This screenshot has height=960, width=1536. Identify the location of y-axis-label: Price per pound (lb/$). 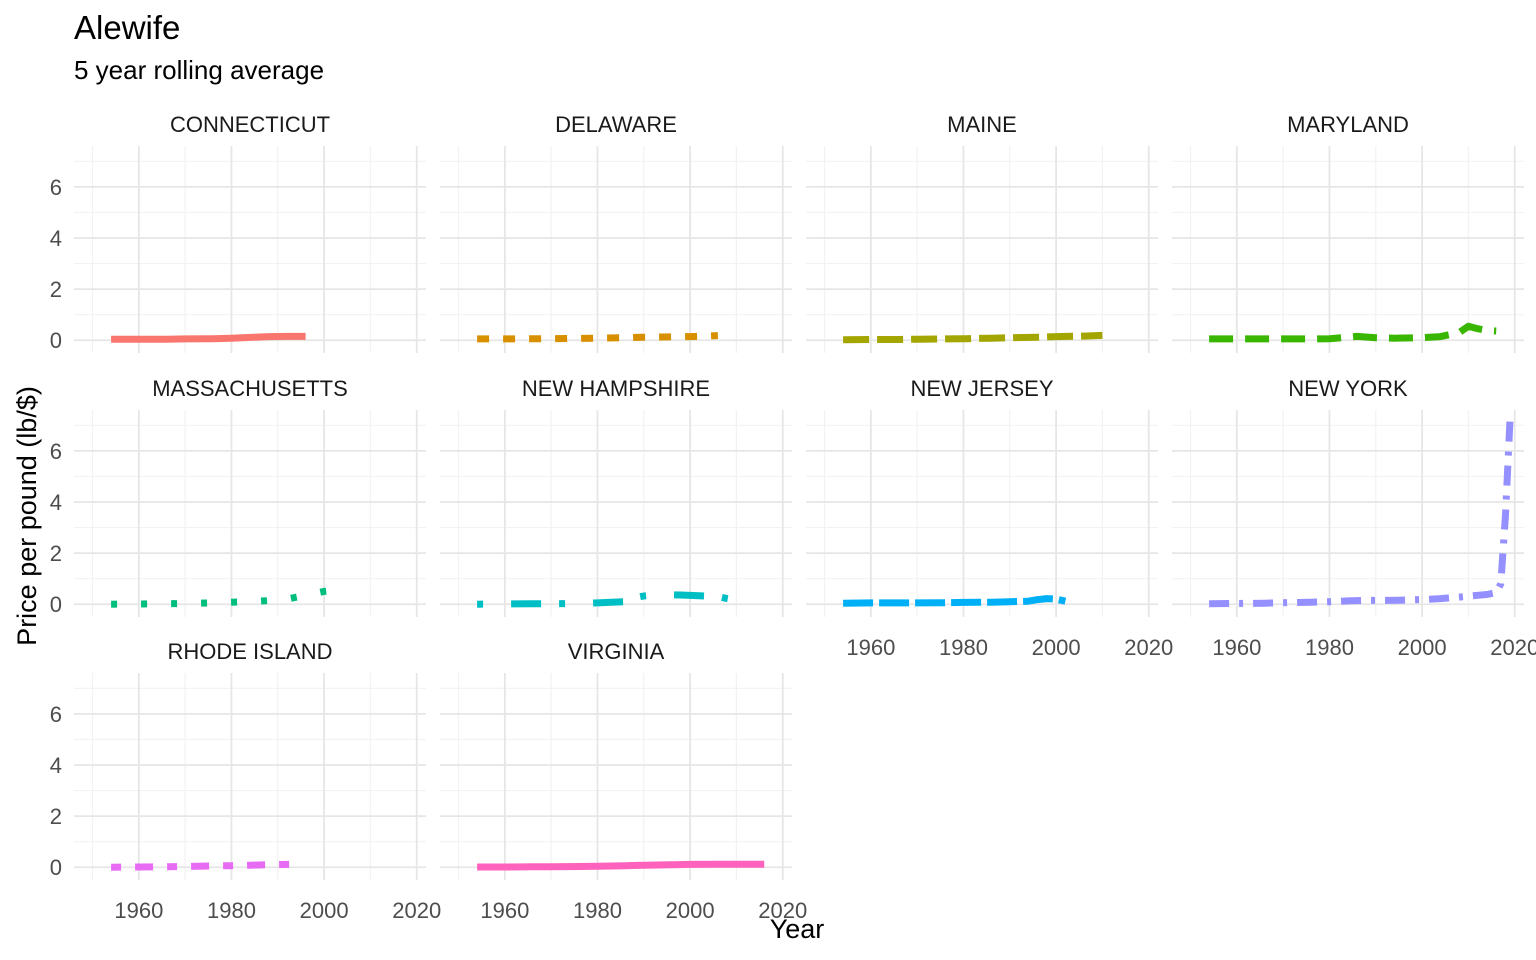
(27, 516).